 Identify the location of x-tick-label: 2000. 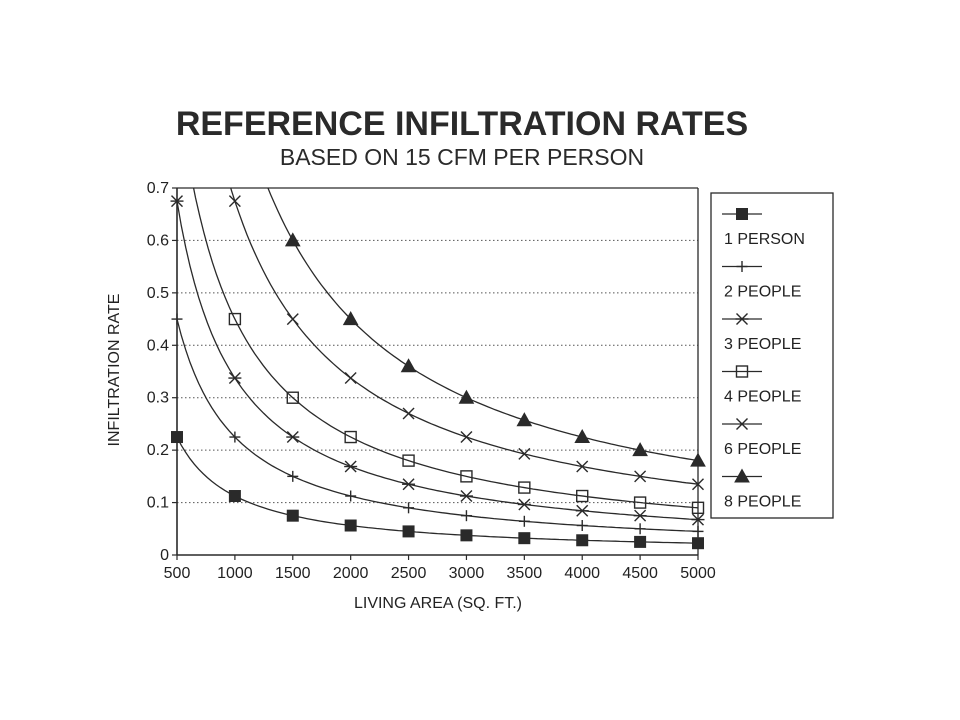
(351, 573).